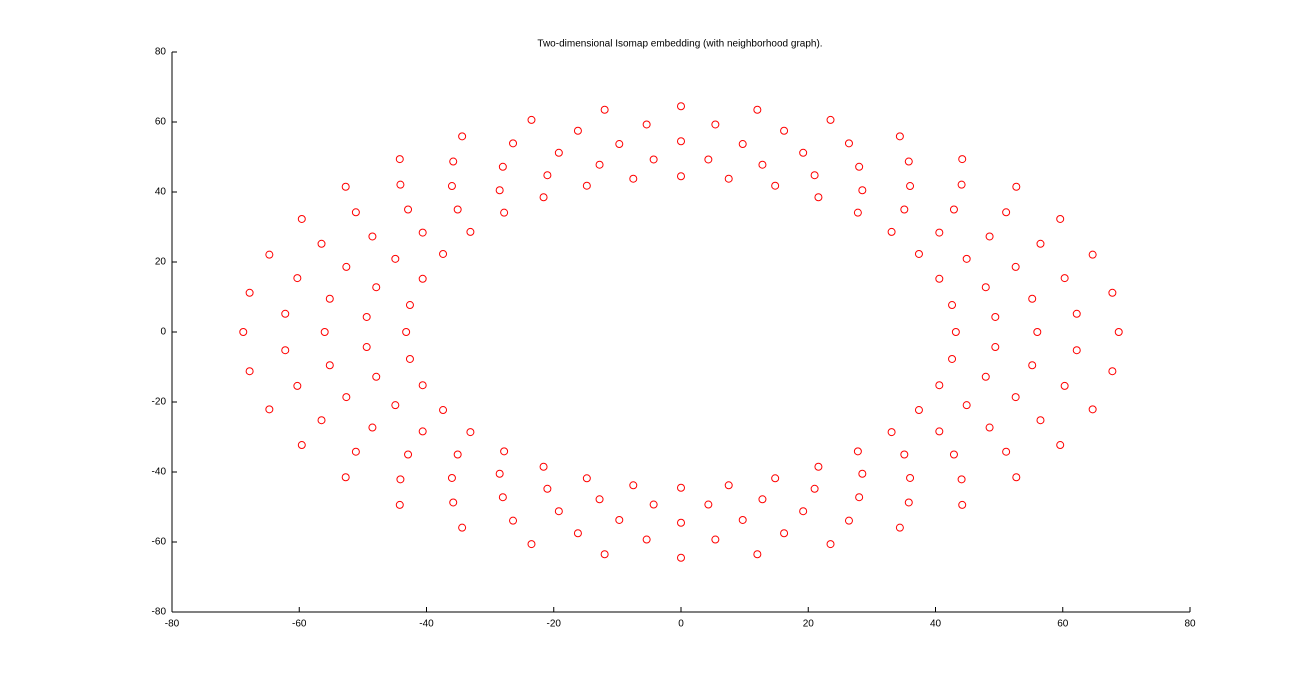 The height and width of the screenshot is (689, 1316). What do you see at coordinates (159, 472) in the screenshot?
I see `y-tick-label: -40` at bounding box center [159, 472].